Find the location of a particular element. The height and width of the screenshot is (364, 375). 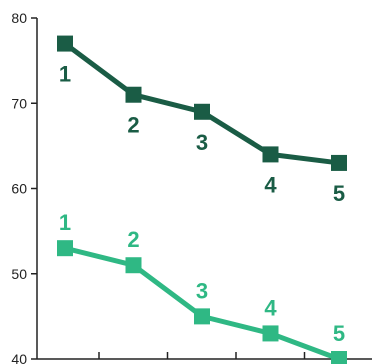

y-tick-label: 60 is located at coordinates (19, 189).